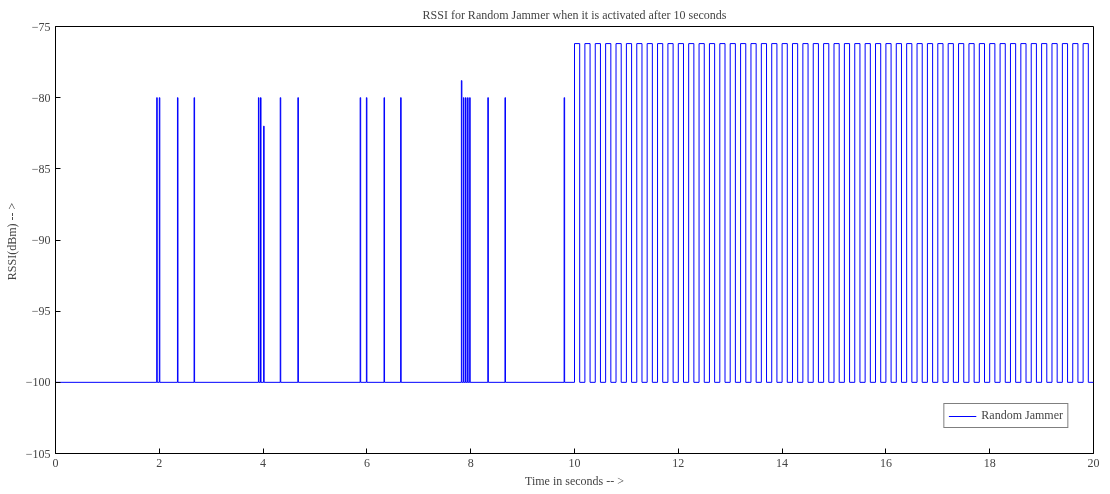  What do you see at coordinates (41, 240) in the screenshot?
I see `y-tick-label: −90` at bounding box center [41, 240].